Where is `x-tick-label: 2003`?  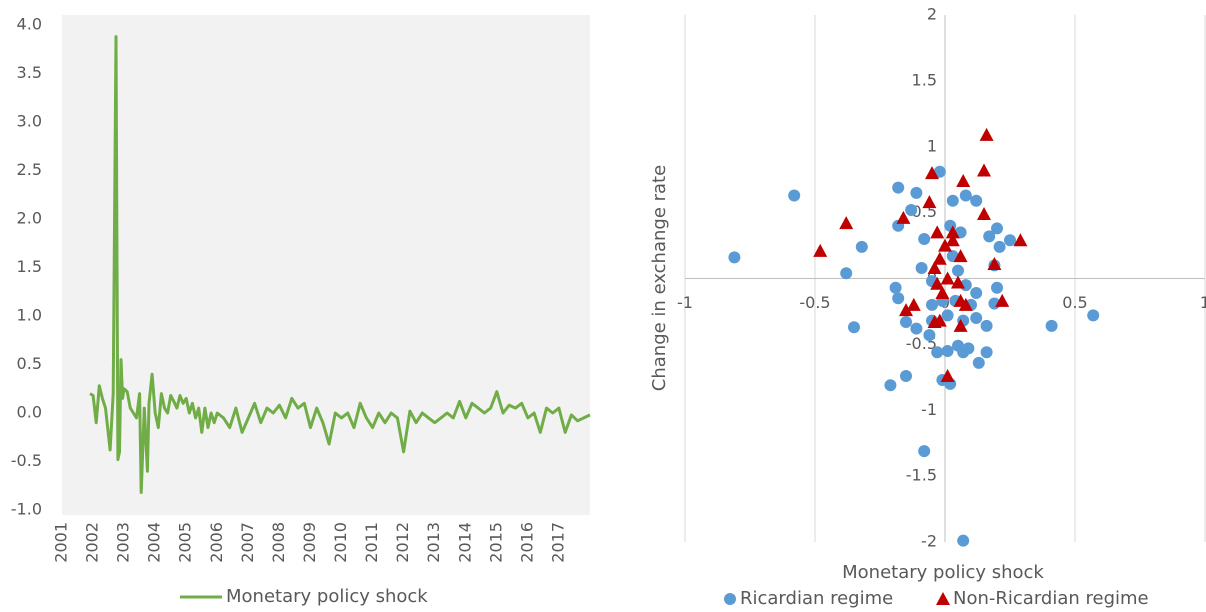 x-tick-label: 2003 is located at coordinates (123, 542).